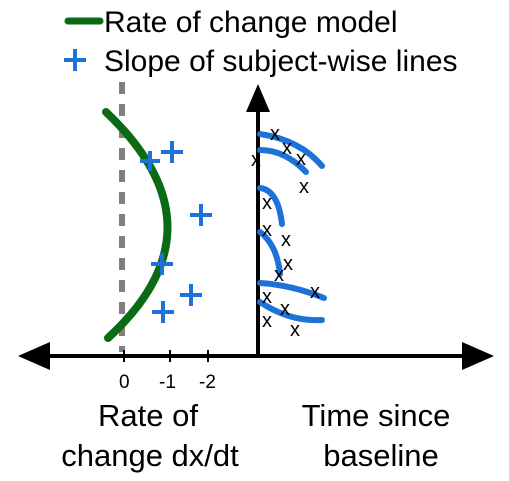 The height and width of the screenshot is (481, 509). Describe the element at coordinates (176, 232) in the screenshot. I see `subject-slope-markers` at that location.